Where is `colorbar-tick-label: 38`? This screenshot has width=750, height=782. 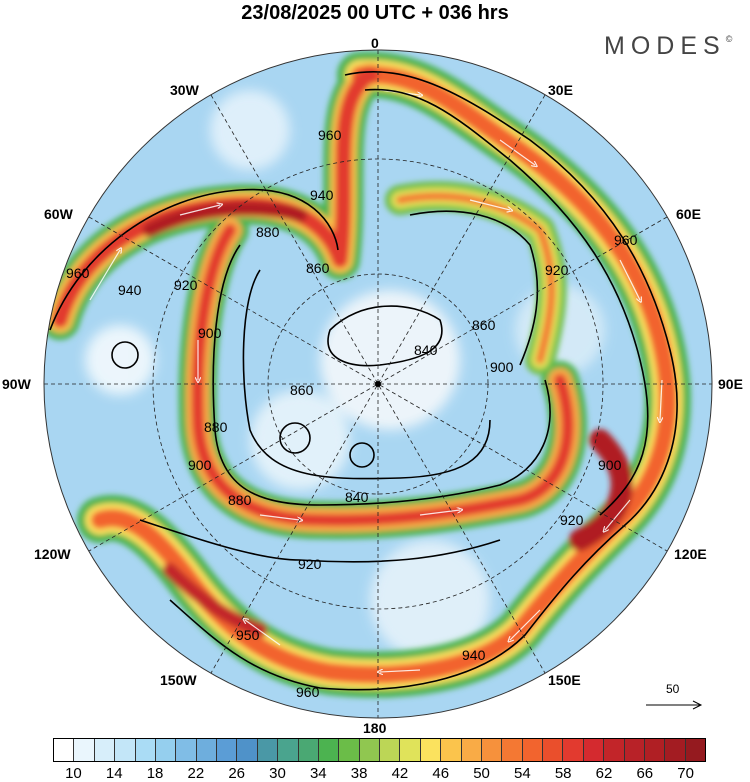 colorbar-tick-label: 38 is located at coordinates (359, 773).